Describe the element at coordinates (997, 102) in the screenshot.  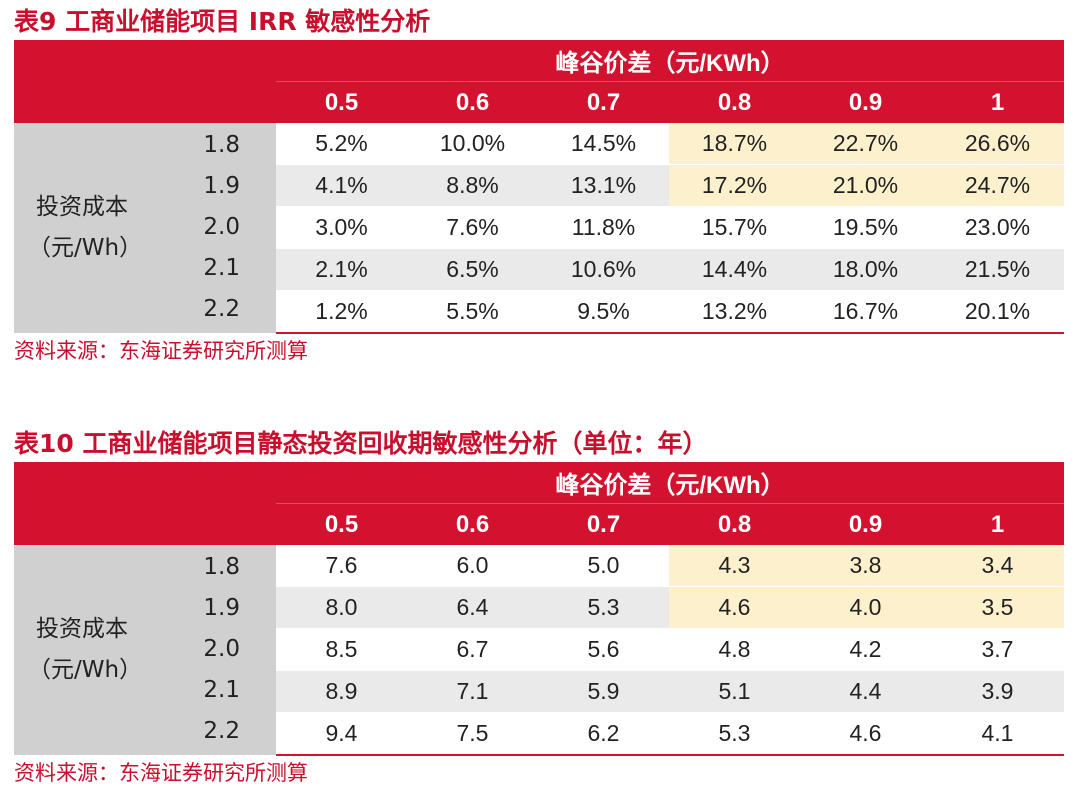
I see `table9-col-header: 1` at that location.